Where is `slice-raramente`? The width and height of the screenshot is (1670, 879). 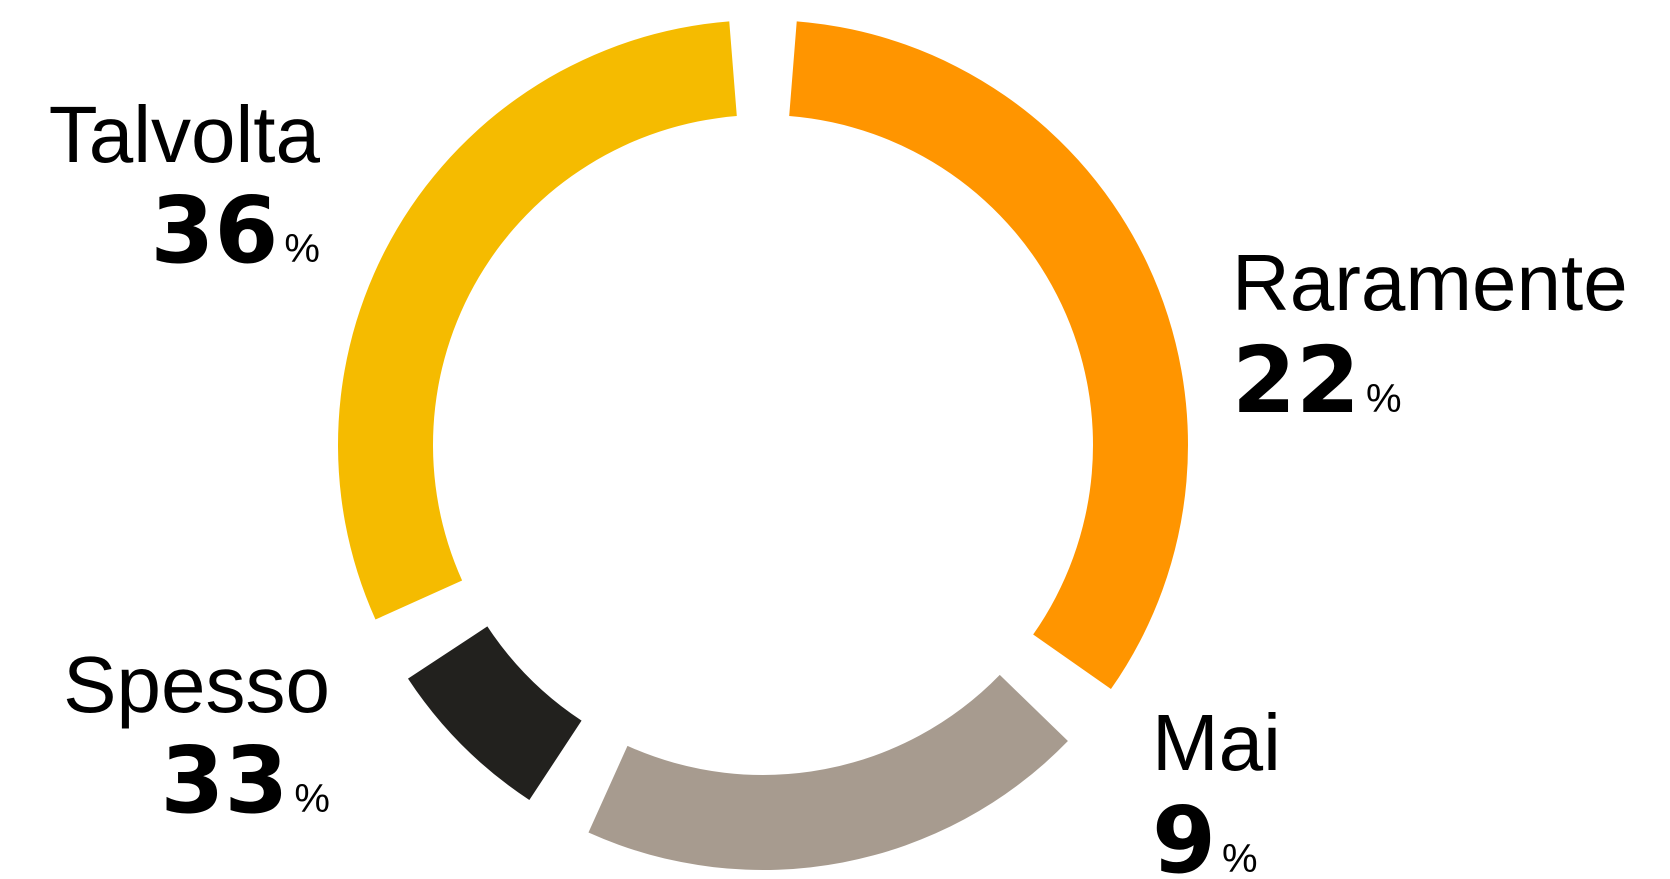
slice-raramente is located at coordinates (828, 772).